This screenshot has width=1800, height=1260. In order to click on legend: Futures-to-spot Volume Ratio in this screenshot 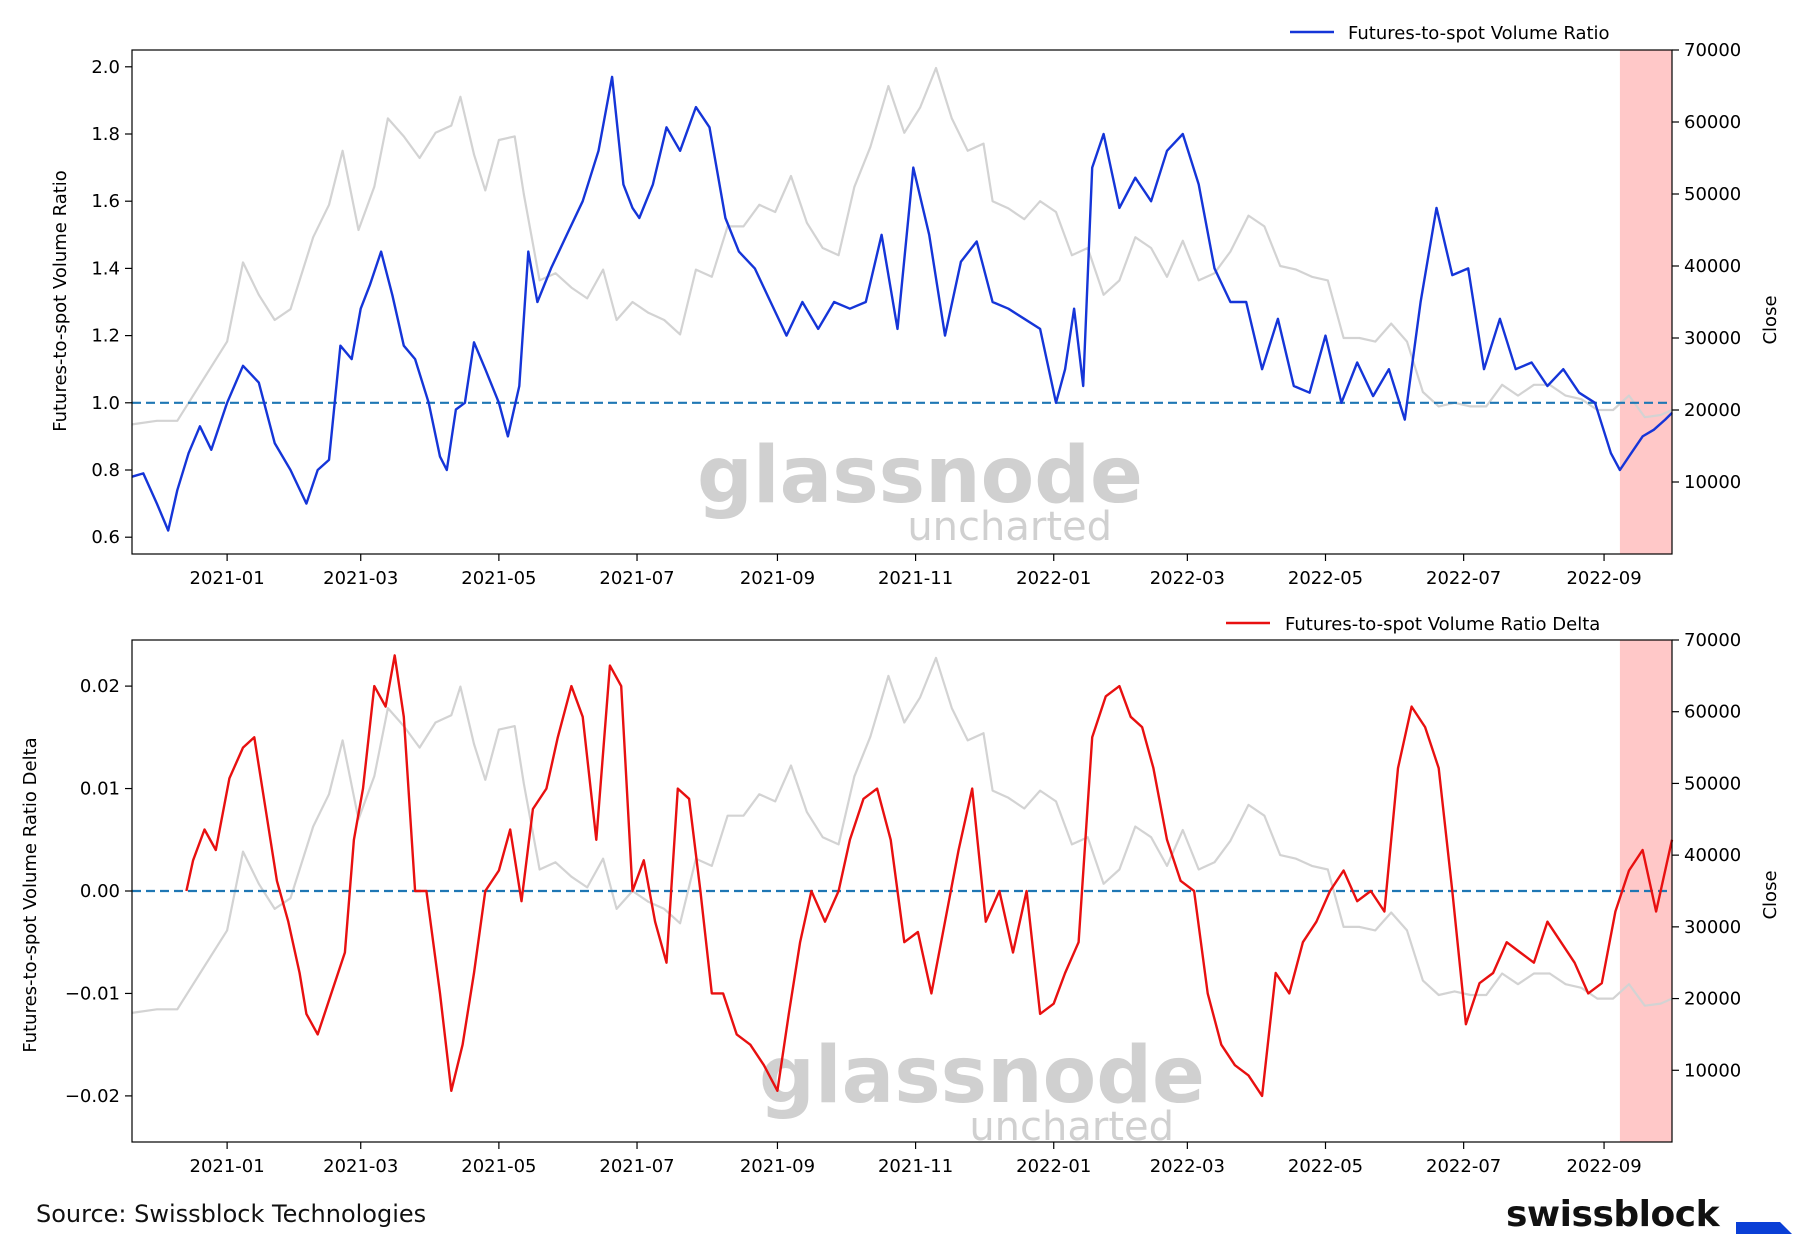, I will do `click(1450, 33)`.